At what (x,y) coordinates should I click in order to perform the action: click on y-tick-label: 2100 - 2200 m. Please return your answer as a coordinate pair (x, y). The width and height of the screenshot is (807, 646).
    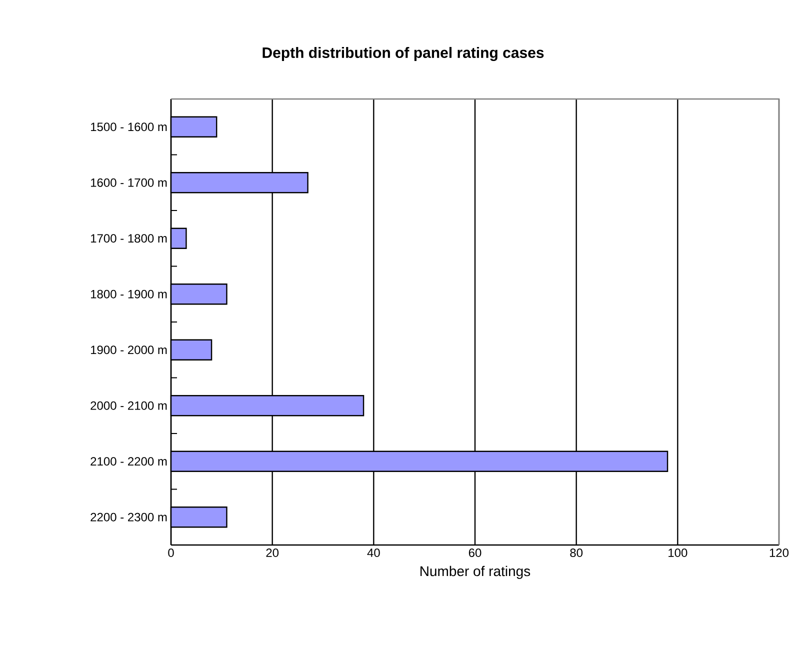
    Looking at the image, I should click on (128, 461).